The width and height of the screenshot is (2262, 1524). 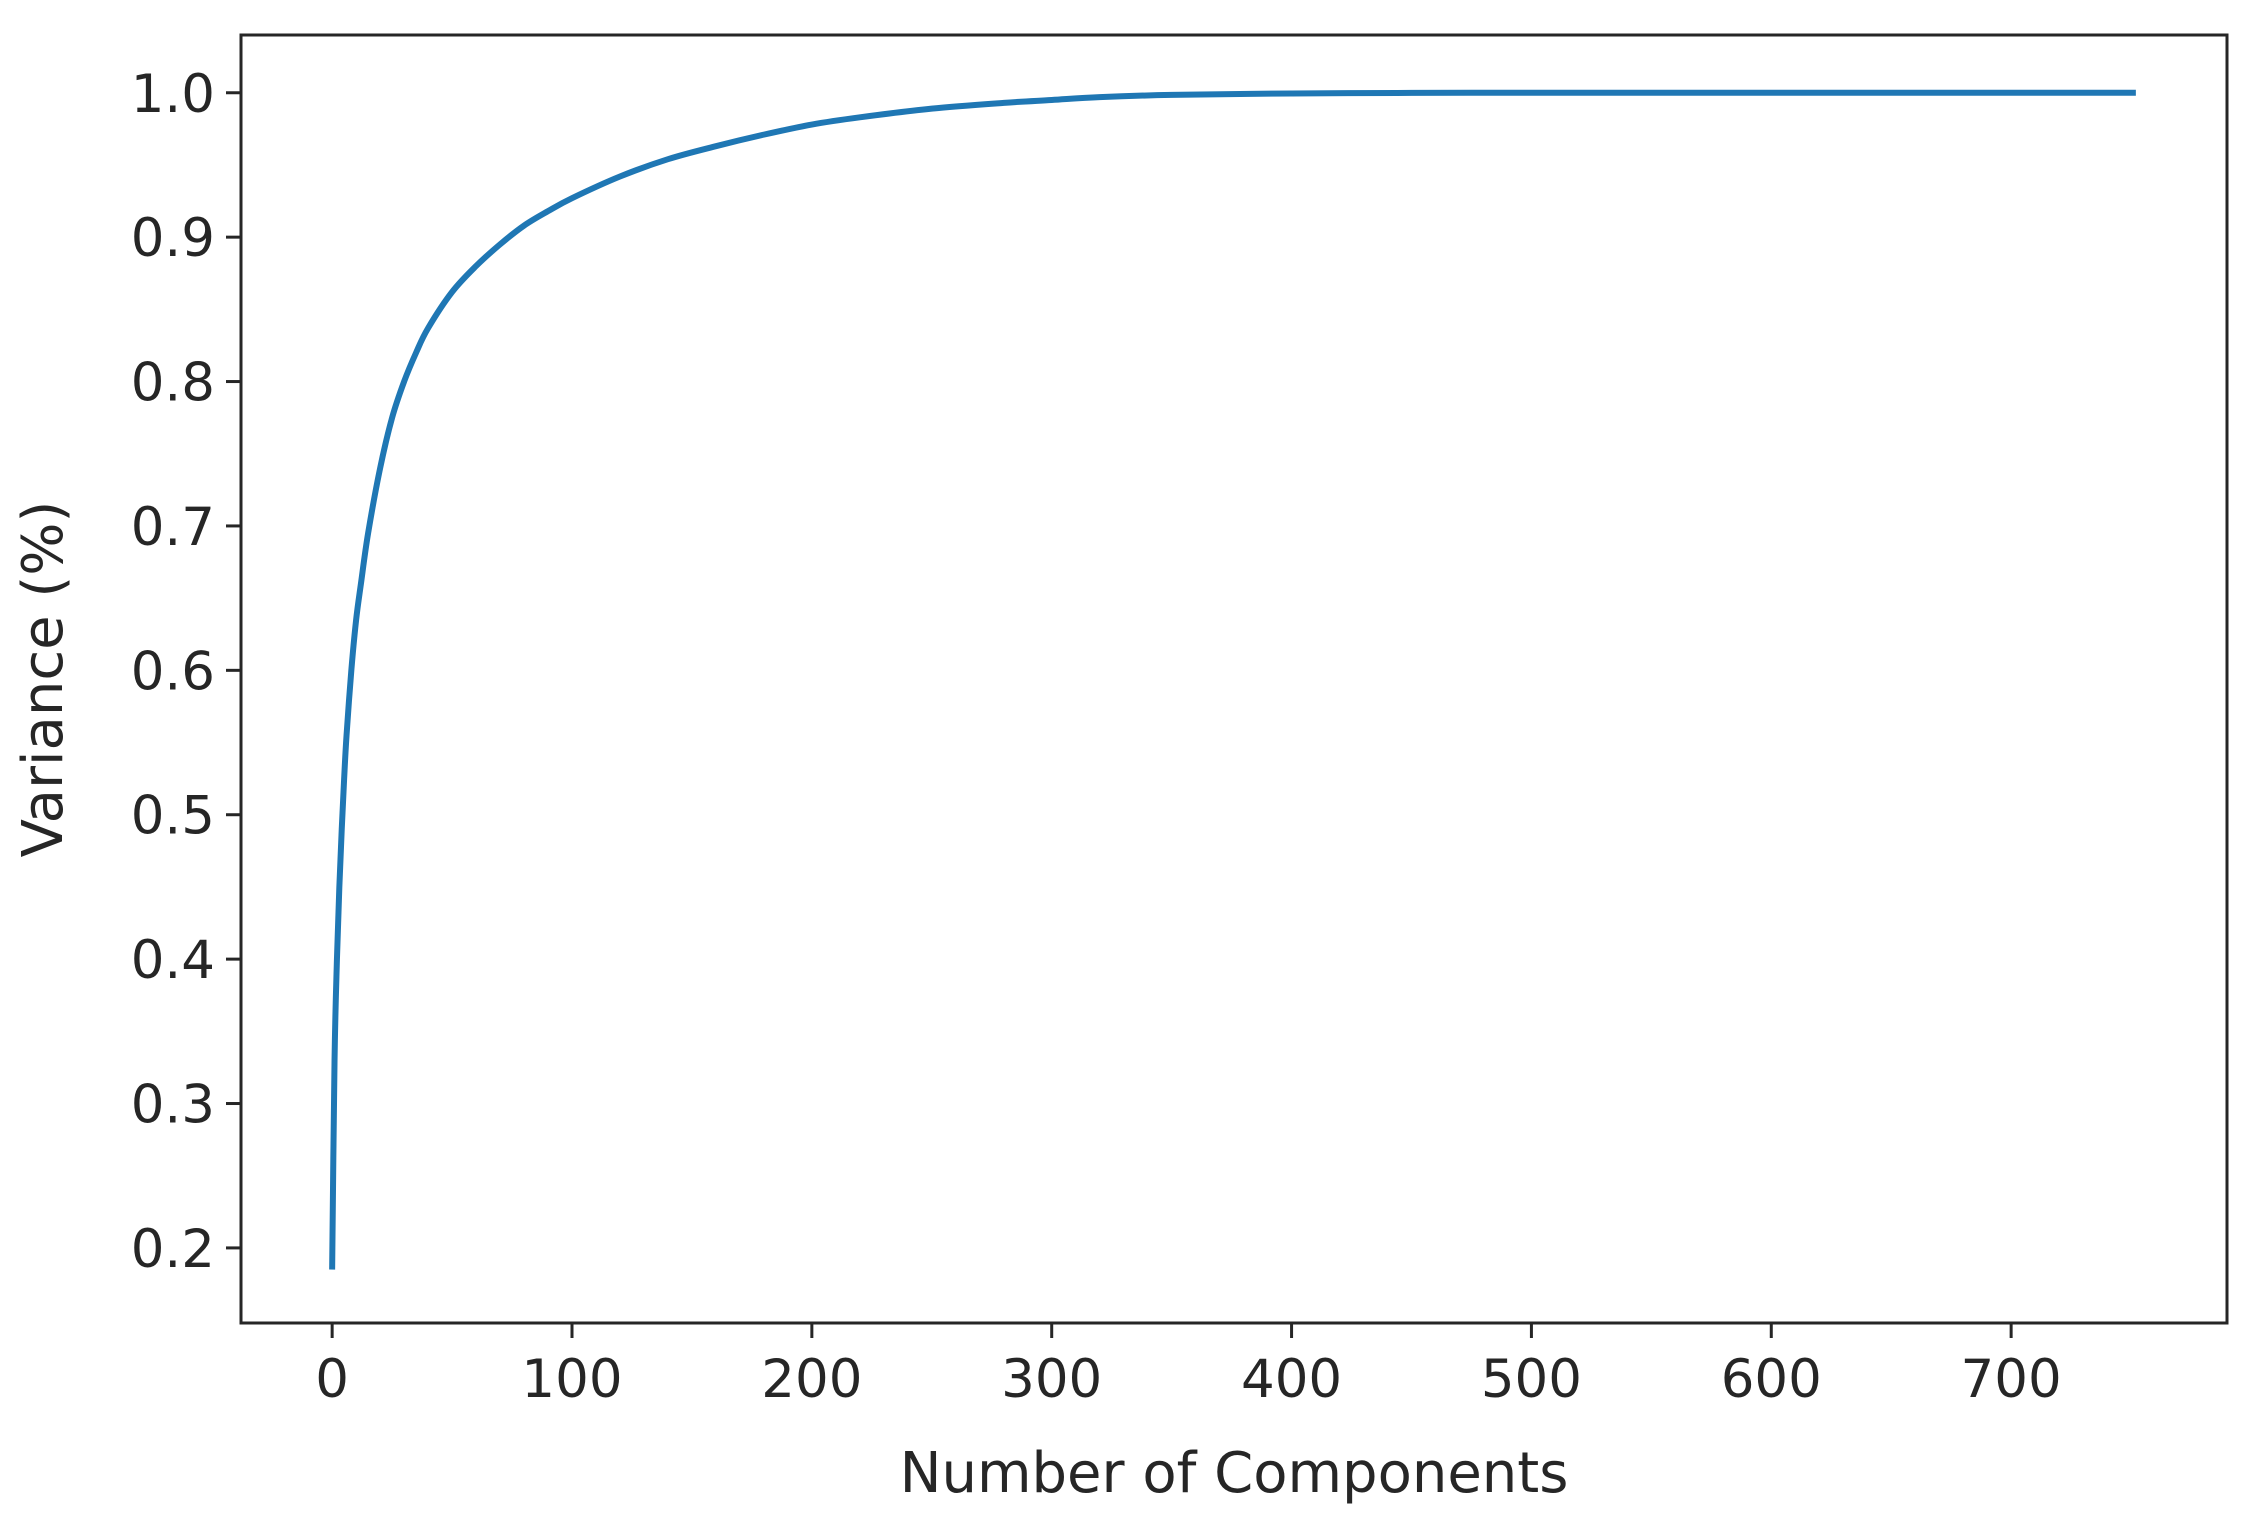 What do you see at coordinates (173, 383) in the screenshot?
I see `y-tick-label: 0.8` at bounding box center [173, 383].